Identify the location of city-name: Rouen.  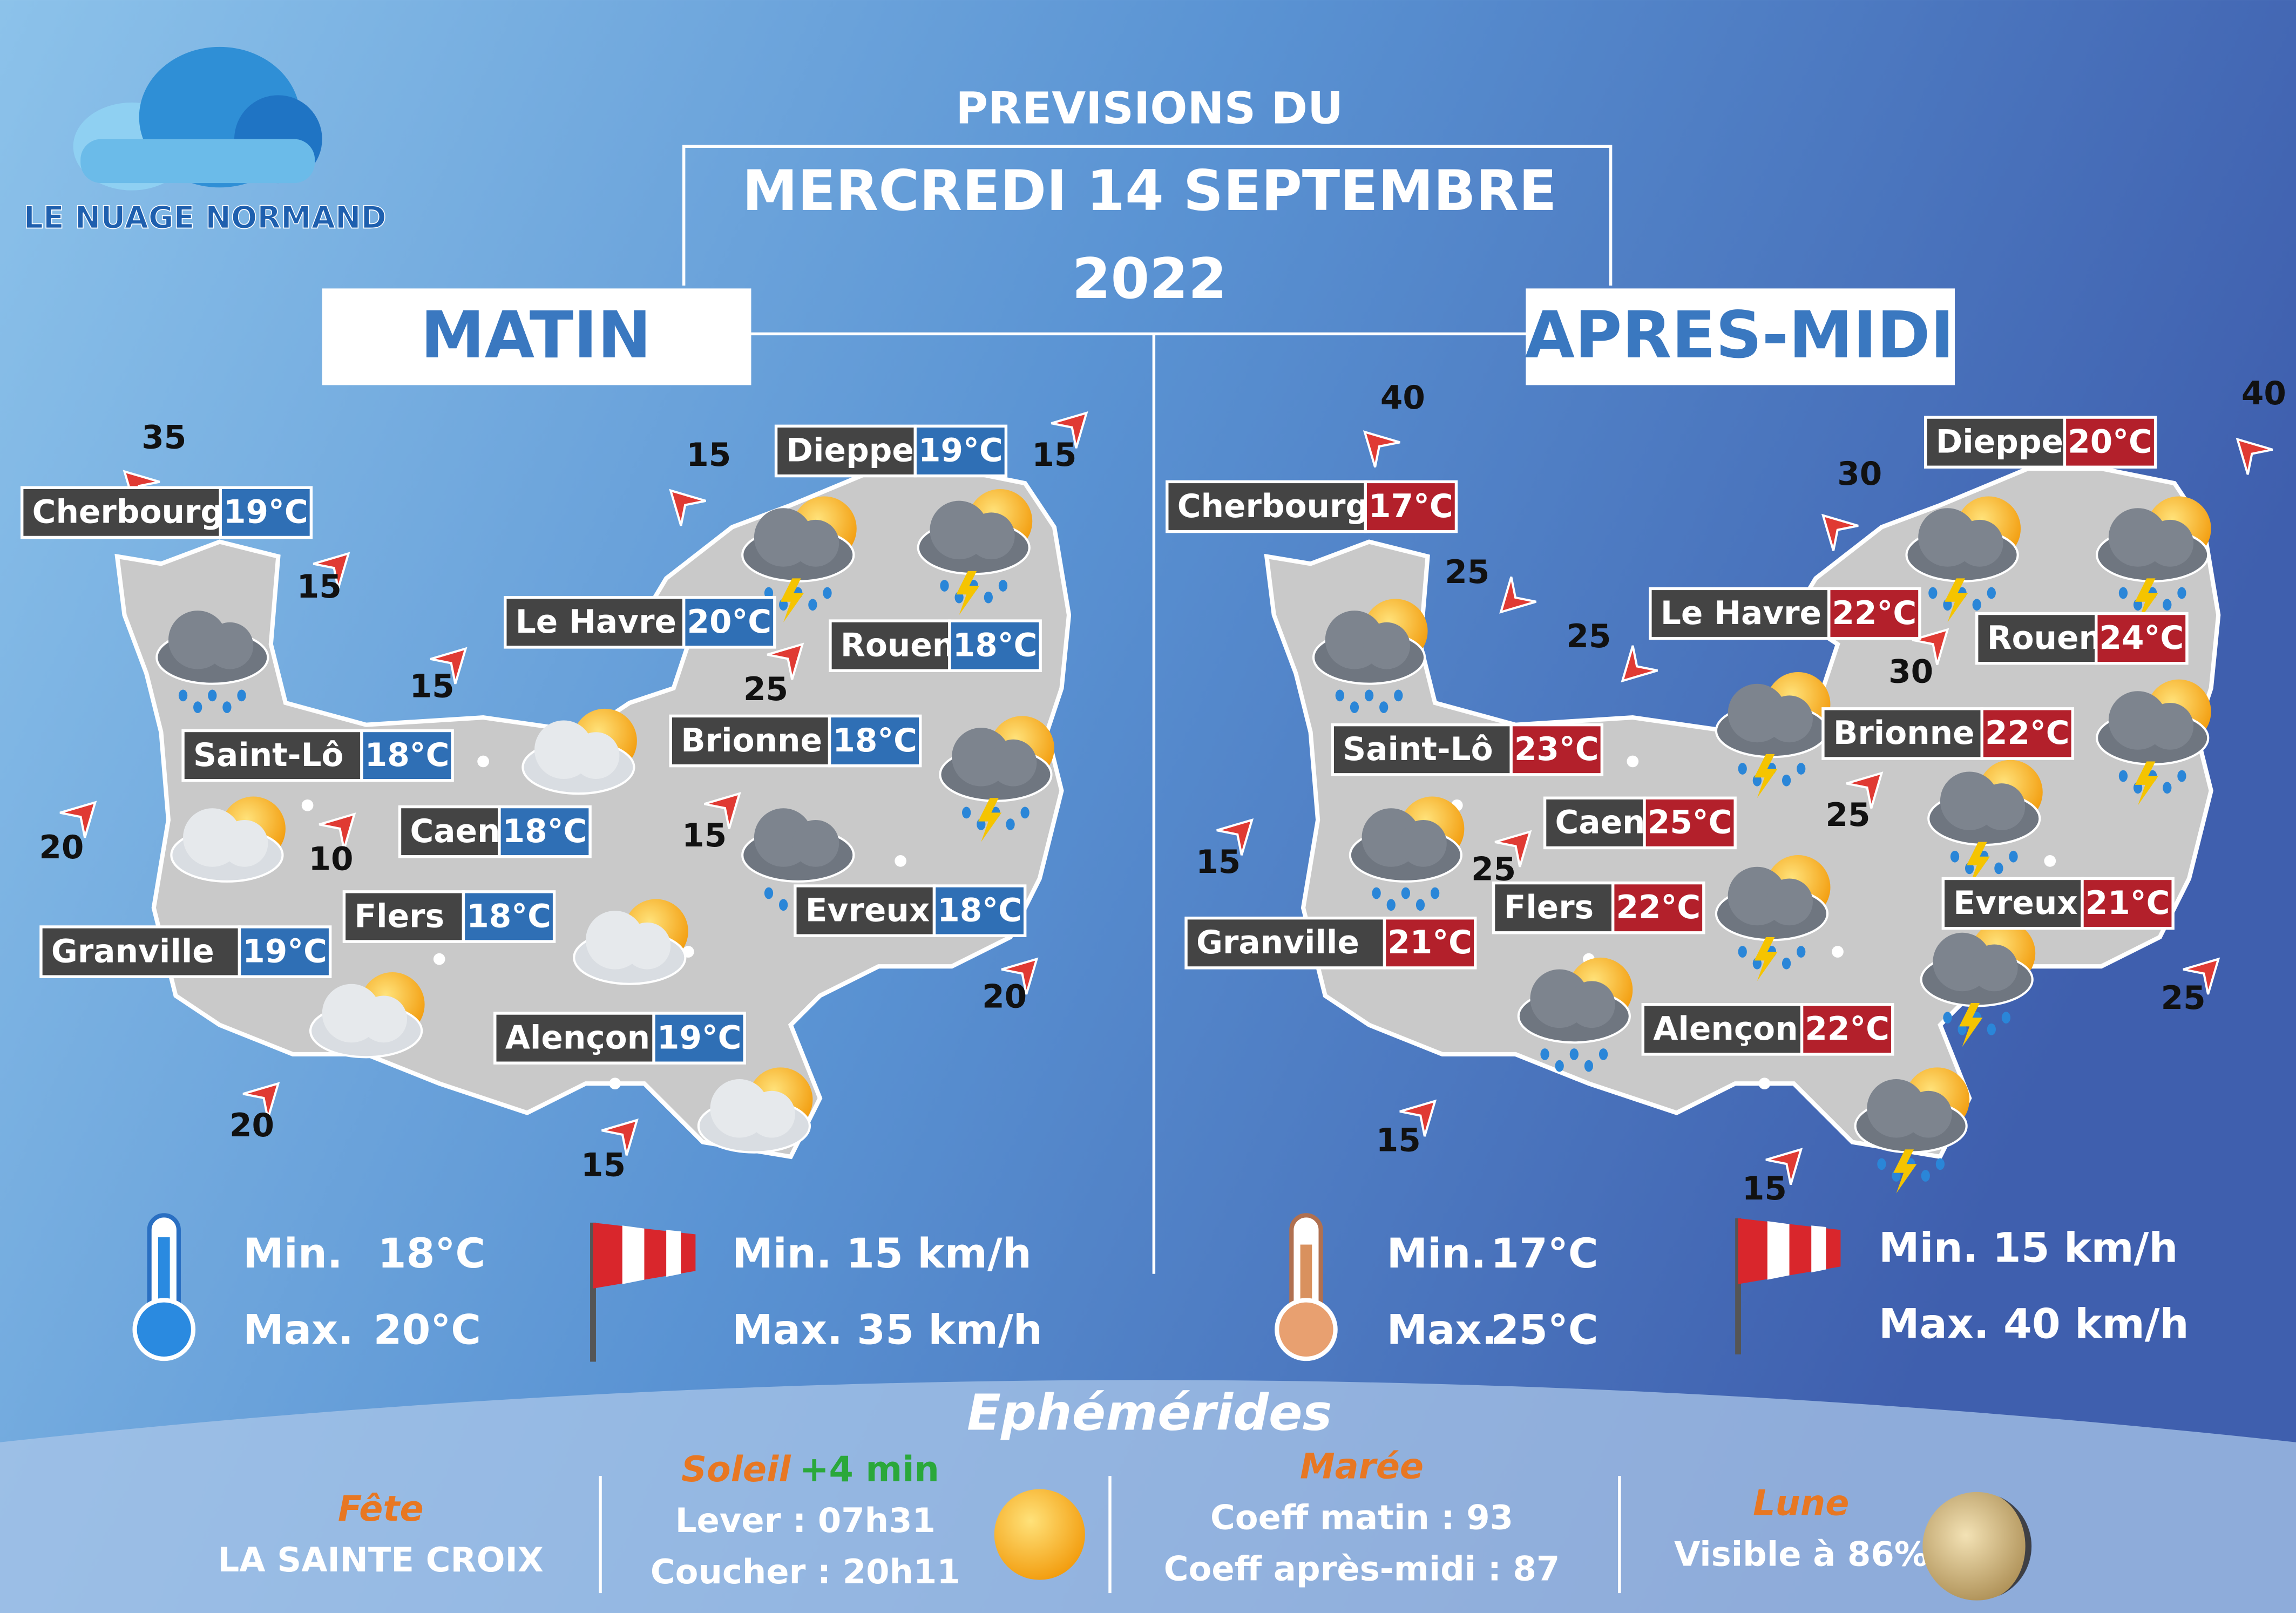
(898, 645).